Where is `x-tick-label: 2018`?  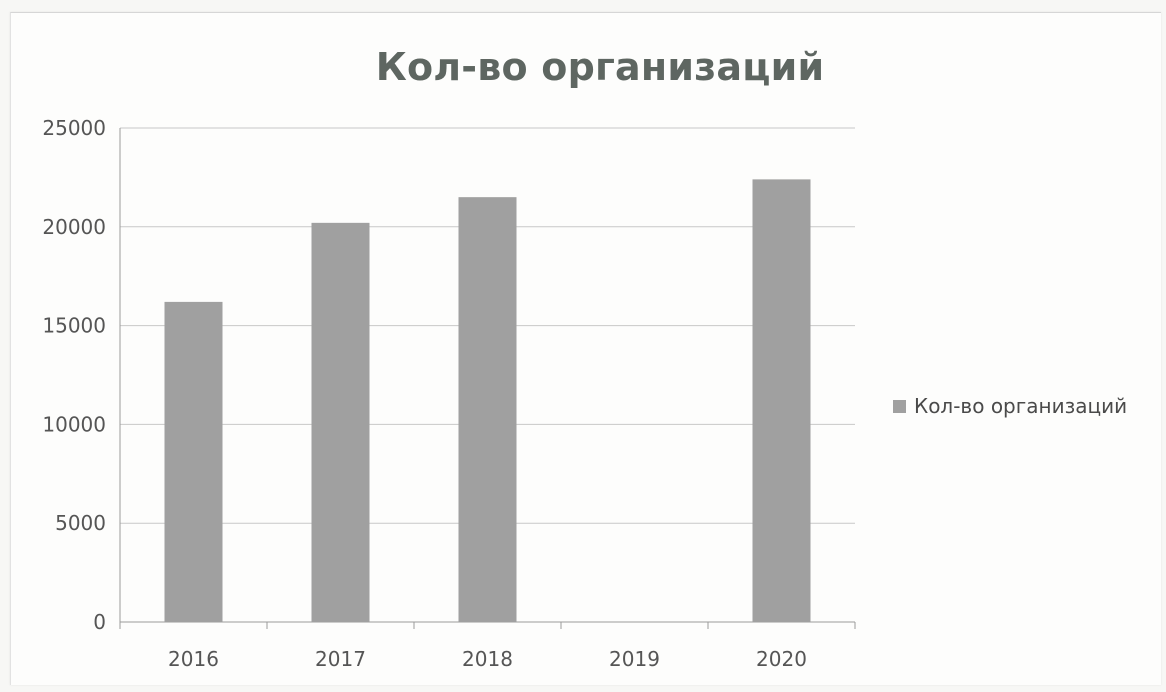 x-tick-label: 2018 is located at coordinates (487, 659).